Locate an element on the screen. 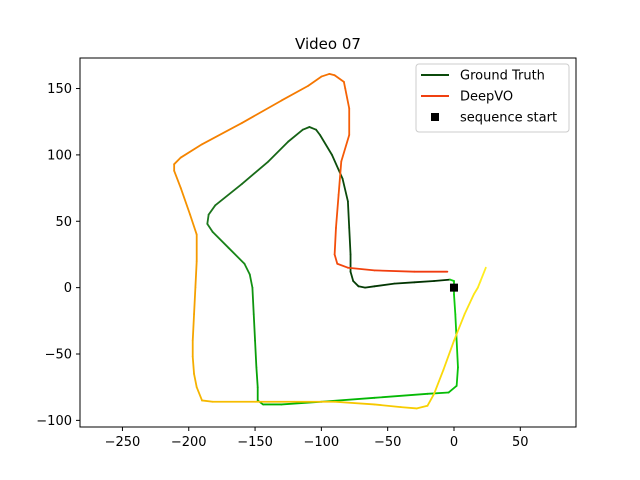 The height and width of the screenshot is (480, 640). y-tick-label: −100 is located at coordinates (54, 421).